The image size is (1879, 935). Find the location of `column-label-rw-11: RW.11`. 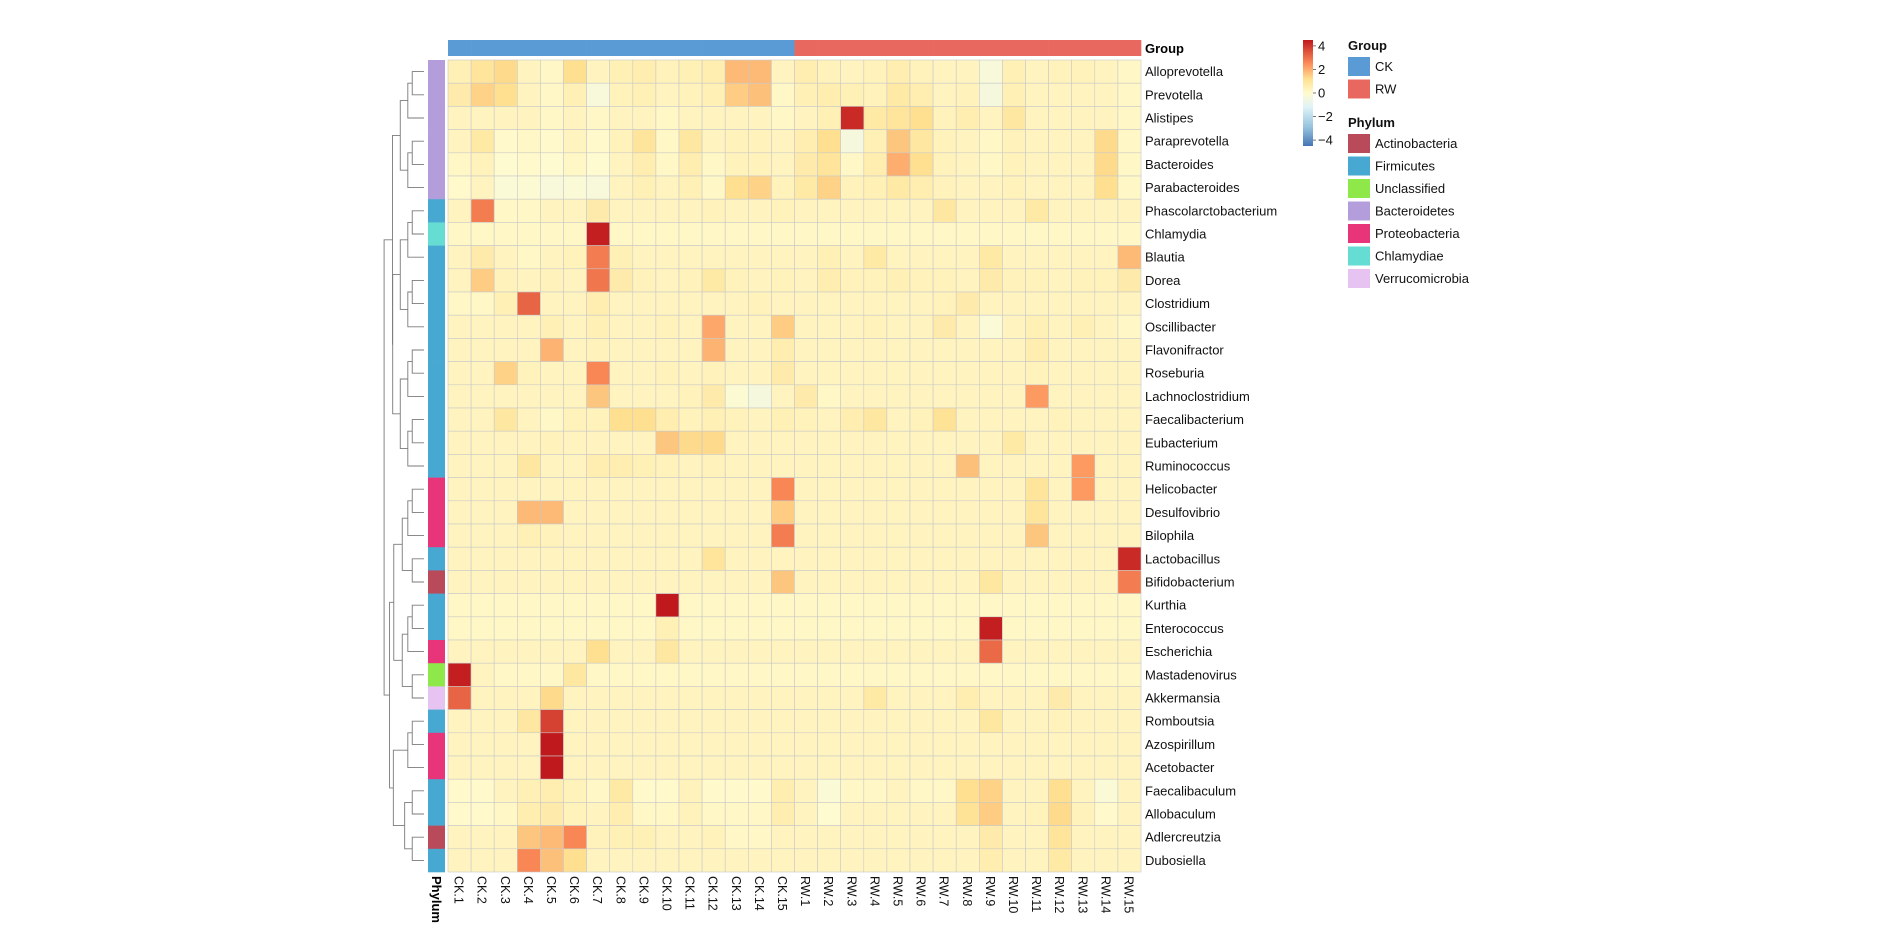

column-label-rw-11: RW.11 is located at coordinates (1036, 894).